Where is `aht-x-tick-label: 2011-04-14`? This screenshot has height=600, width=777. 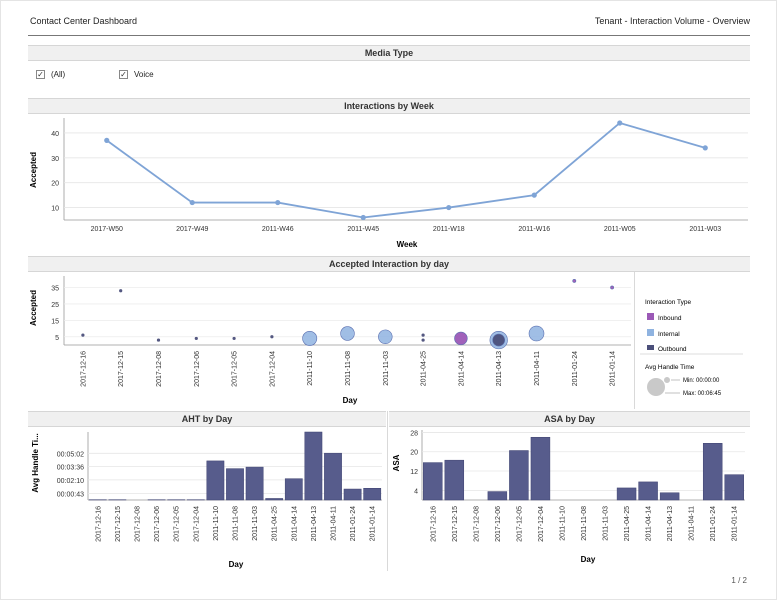 aht-x-tick-label: 2011-04-14 is located at coordinates (294, 523).